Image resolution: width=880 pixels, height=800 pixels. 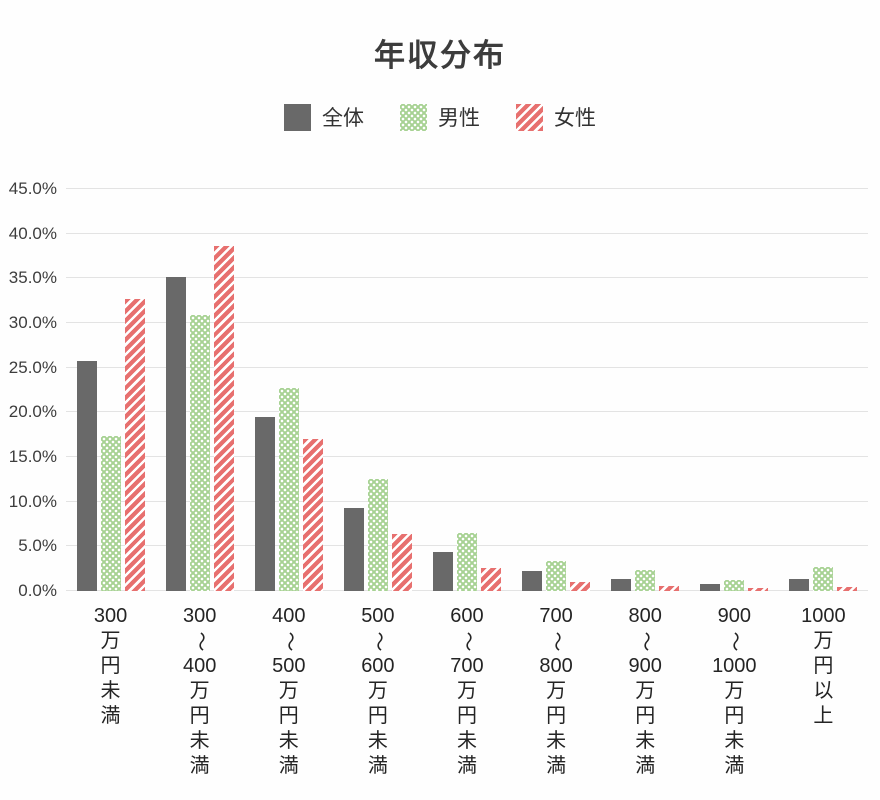 I want to click on chart-legend: 全体 男性 女性, so click(x=440, y=117).